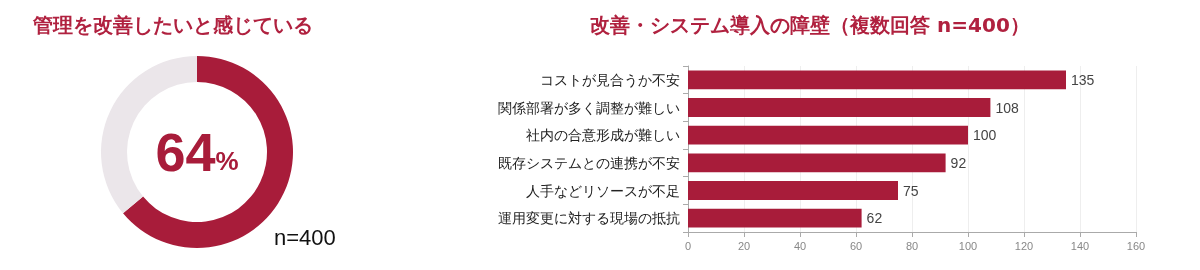 This screenshot has height=270, width=1200. What do you see at coordinates (688, 245) in the screenshot?
I see `x-tick-label: 0` at bounding box center [688, 245].